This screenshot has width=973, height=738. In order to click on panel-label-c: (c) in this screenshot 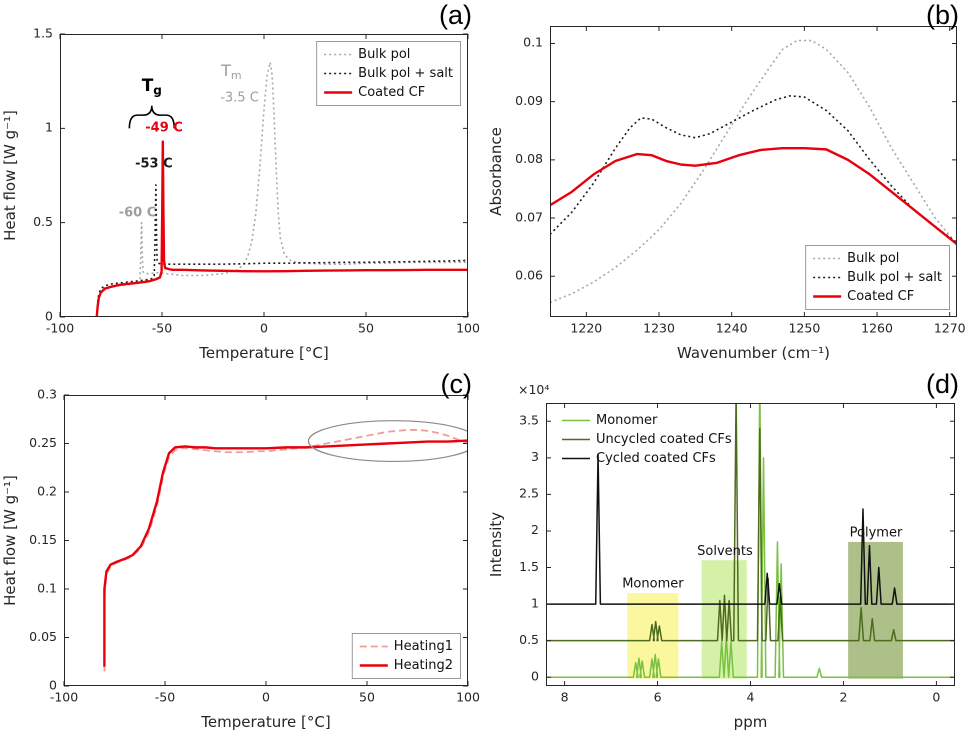, I will do `click(456, 384)`.